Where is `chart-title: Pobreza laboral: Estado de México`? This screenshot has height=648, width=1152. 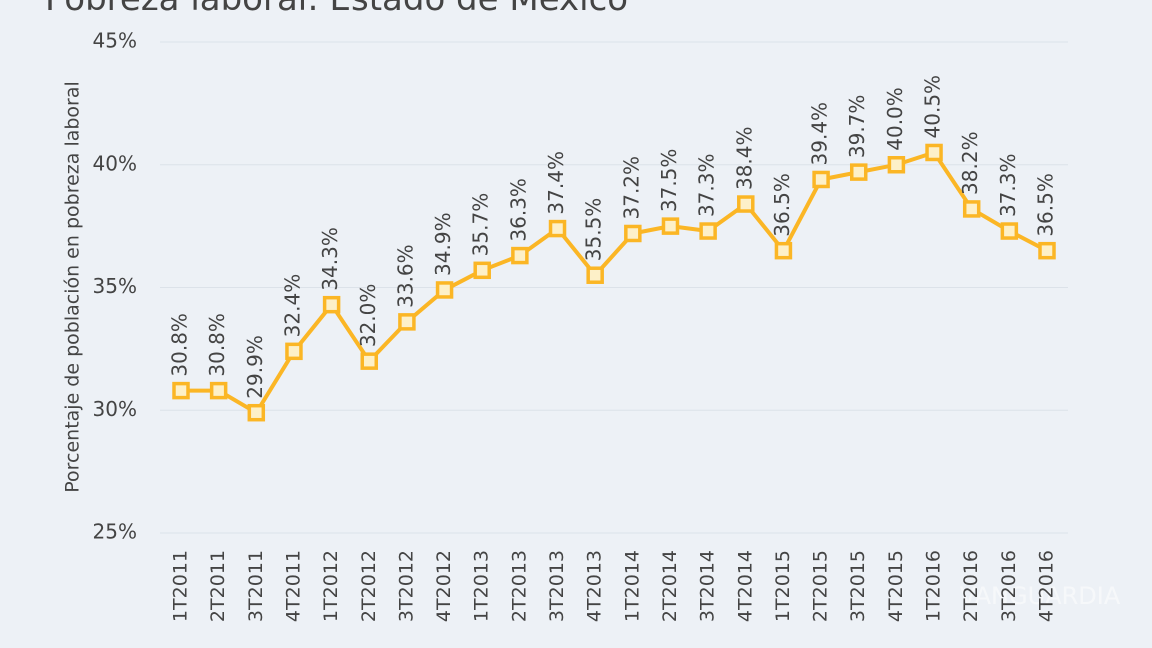
chart-title: Pobreza laboral: Estado de México is located at coordinates (336, 9).